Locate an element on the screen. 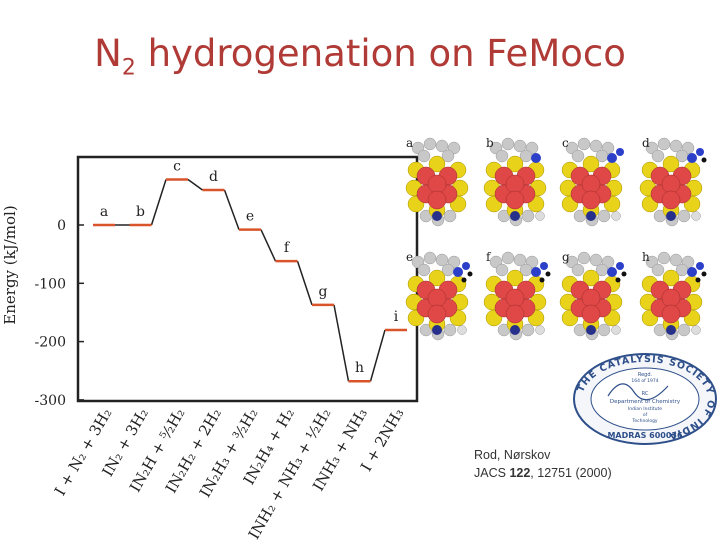  structure-letter: d is located at coordinates (646, 143).